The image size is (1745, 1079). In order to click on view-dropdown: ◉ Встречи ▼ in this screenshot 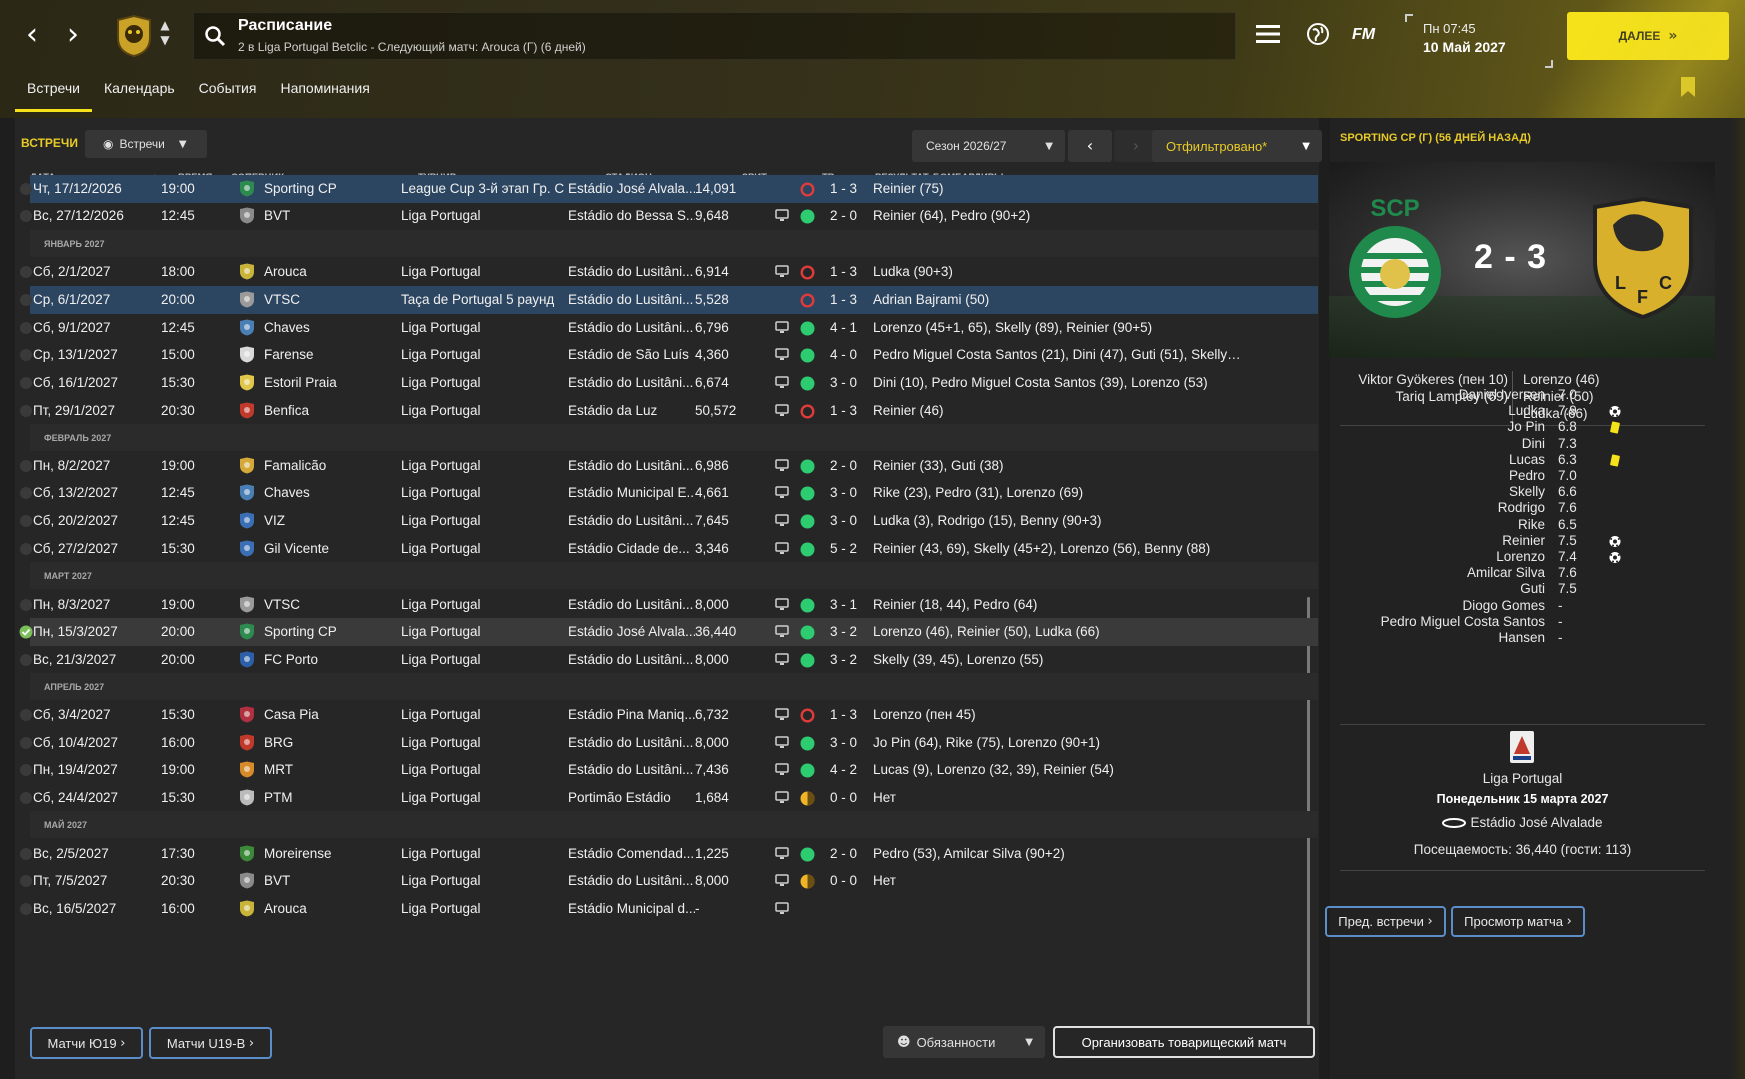, I will do `click(146, 144)`.